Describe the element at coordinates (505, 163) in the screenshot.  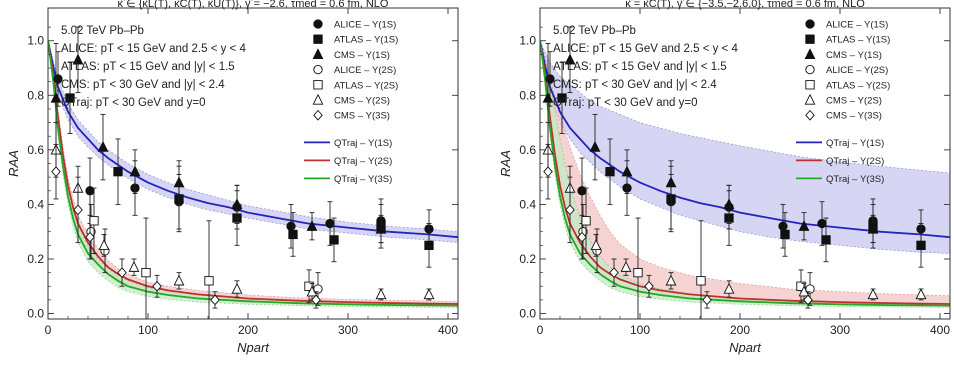
I see `y-axis-label: RAA` at that location.